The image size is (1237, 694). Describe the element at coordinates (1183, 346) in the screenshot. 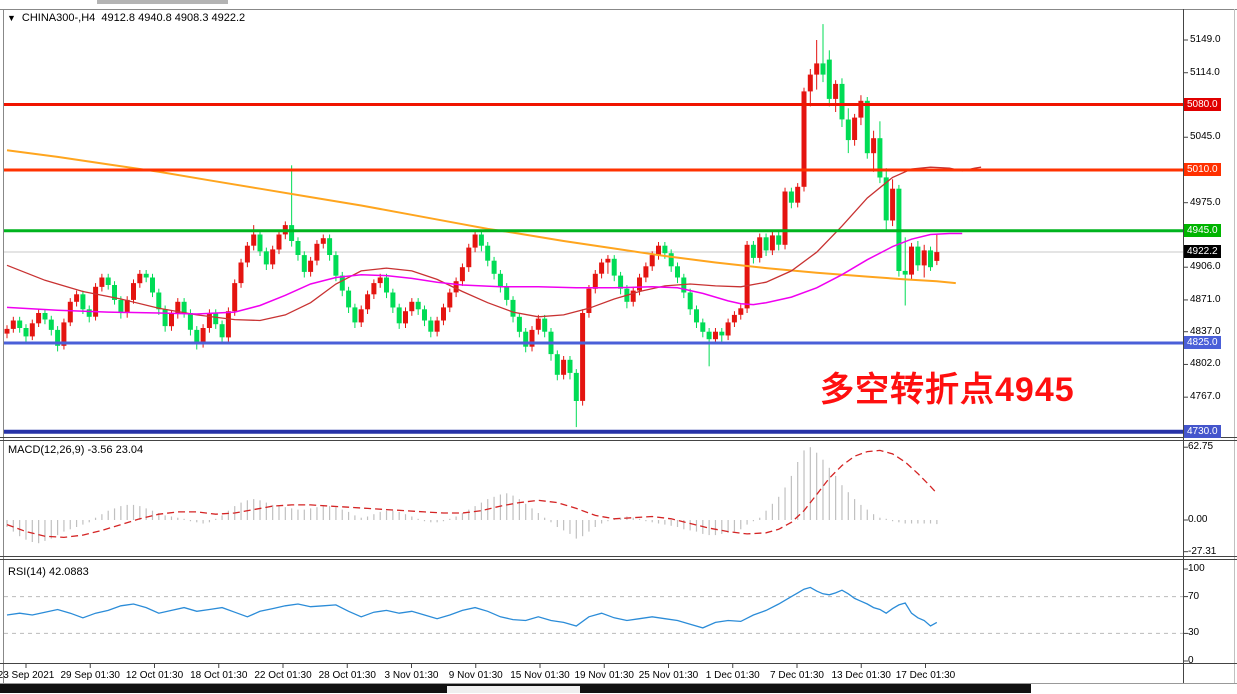

I see `price-axis-line` at that location.